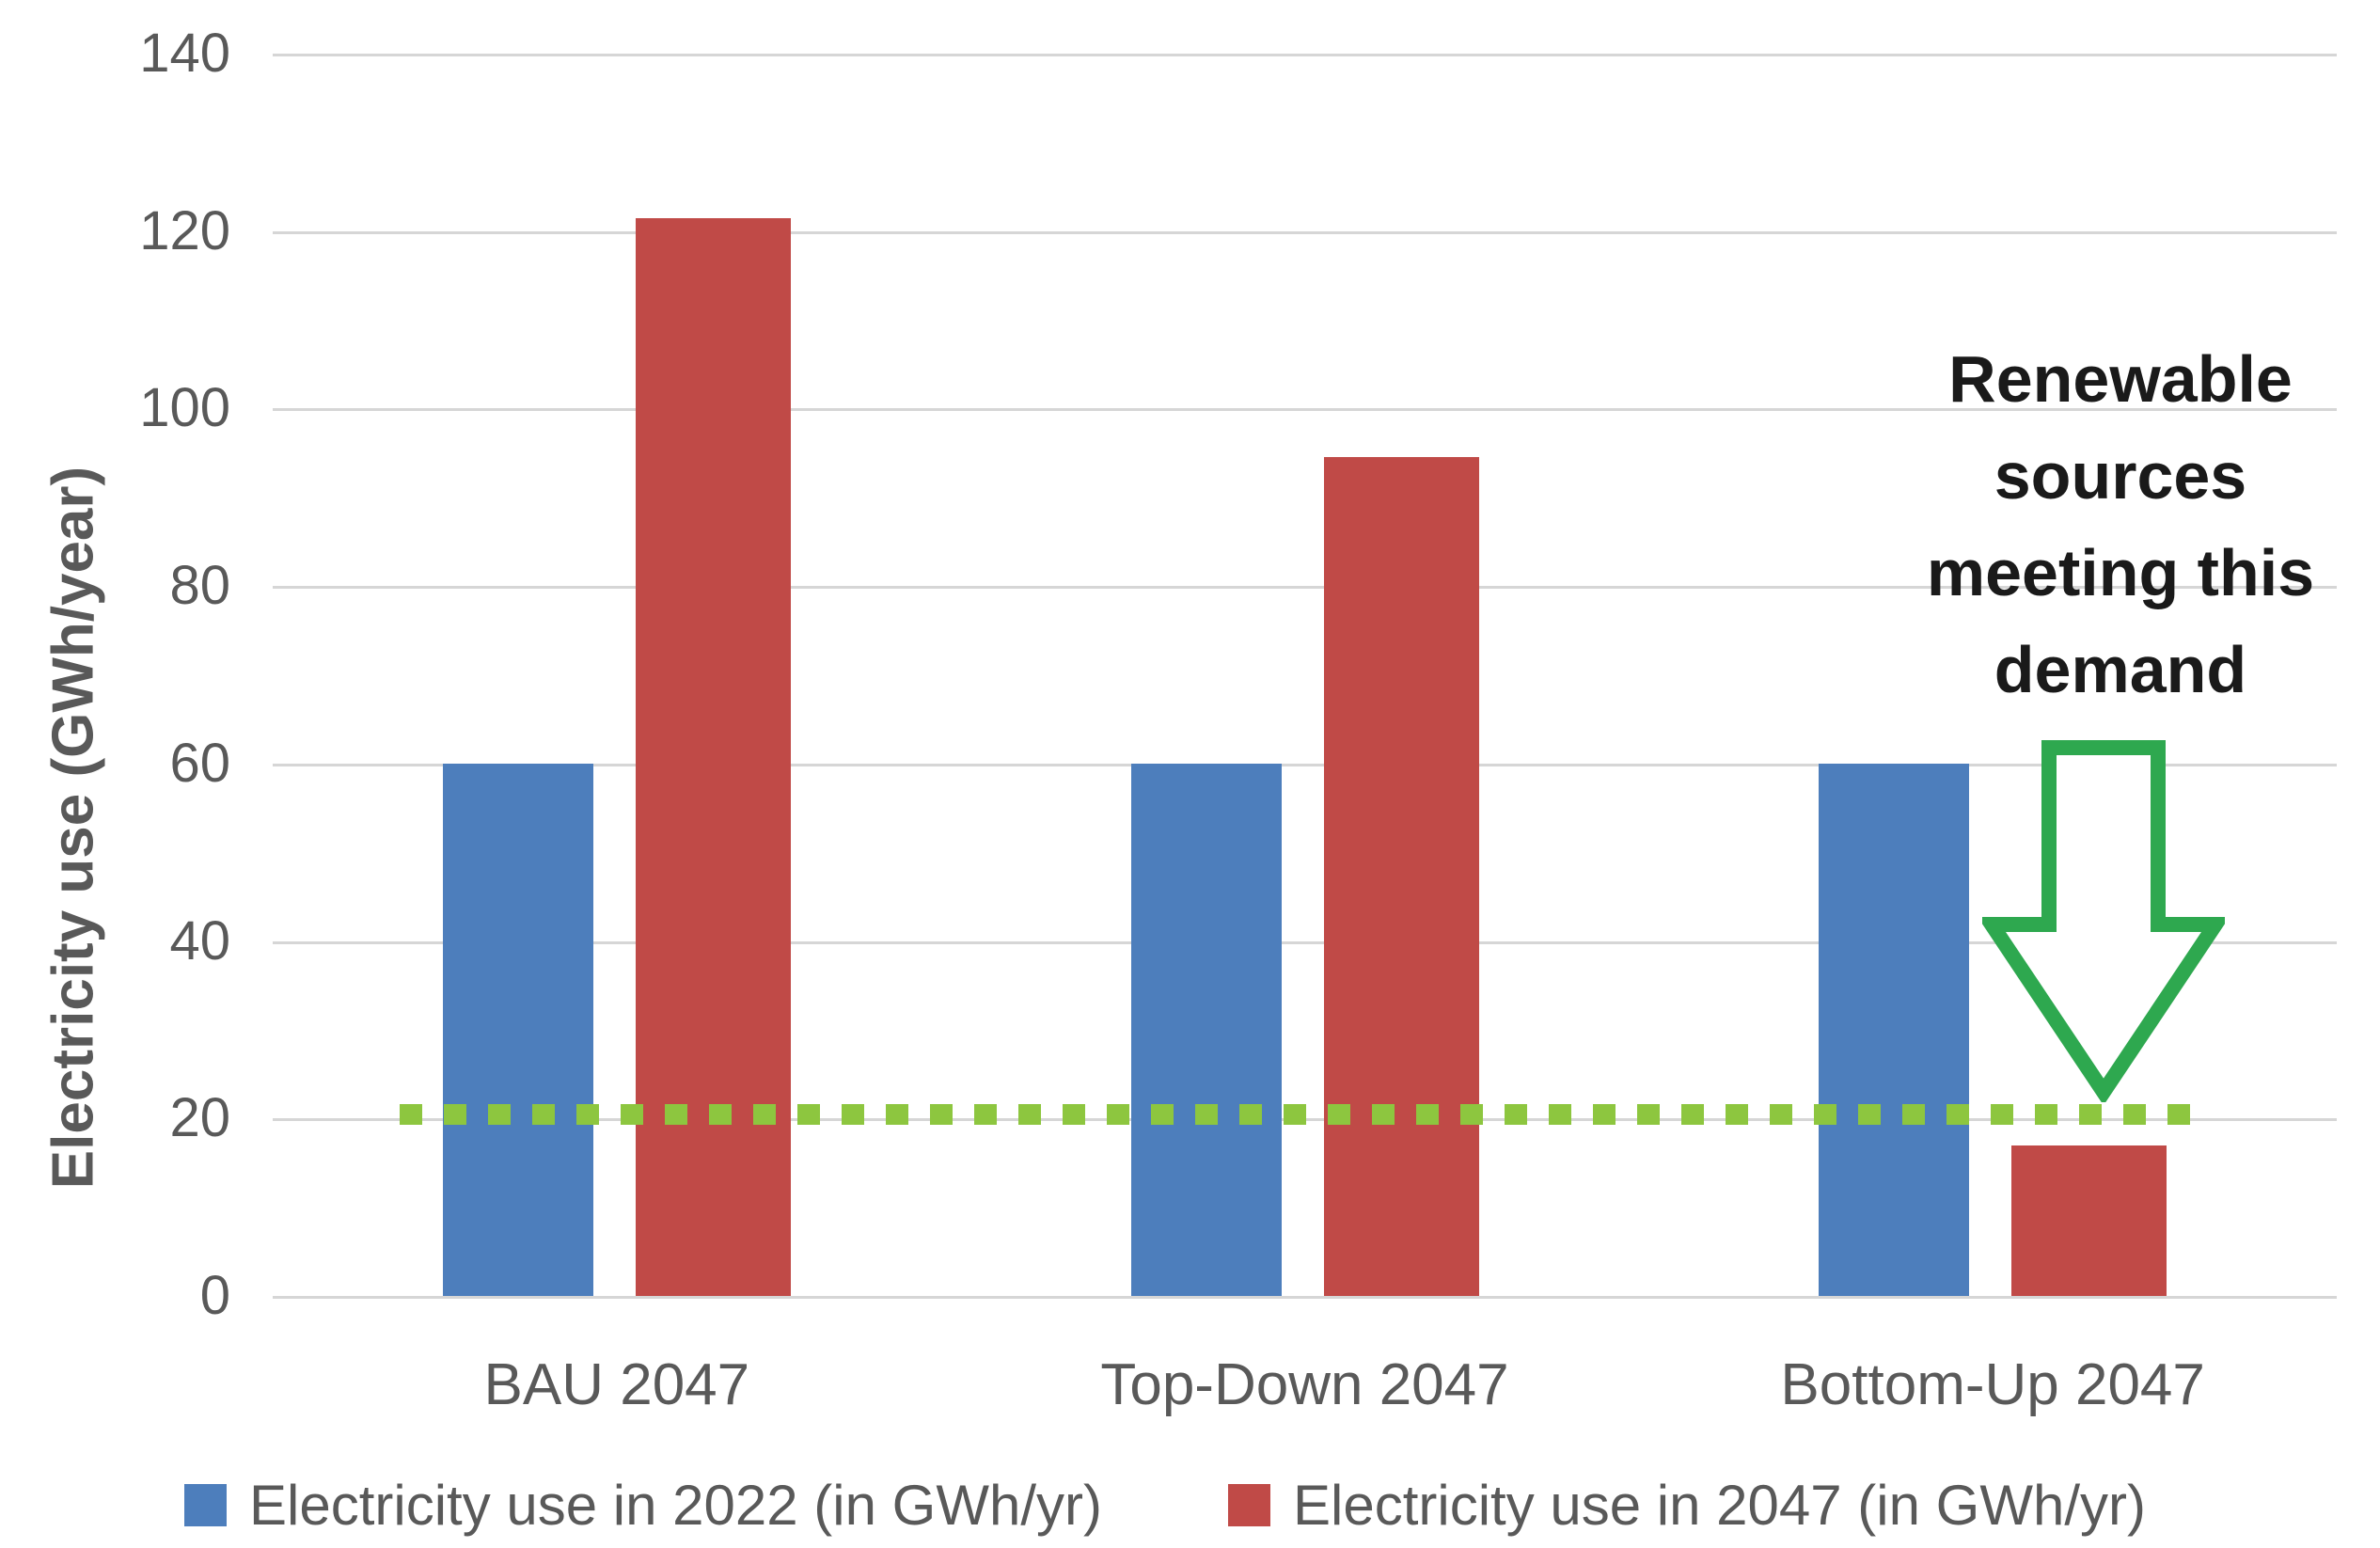  What do you see at coordinates (1992, 1384) in the screenshot?
I see `x-category-label: Bottom-Up 2047` at bounding box center [1992, 1384].